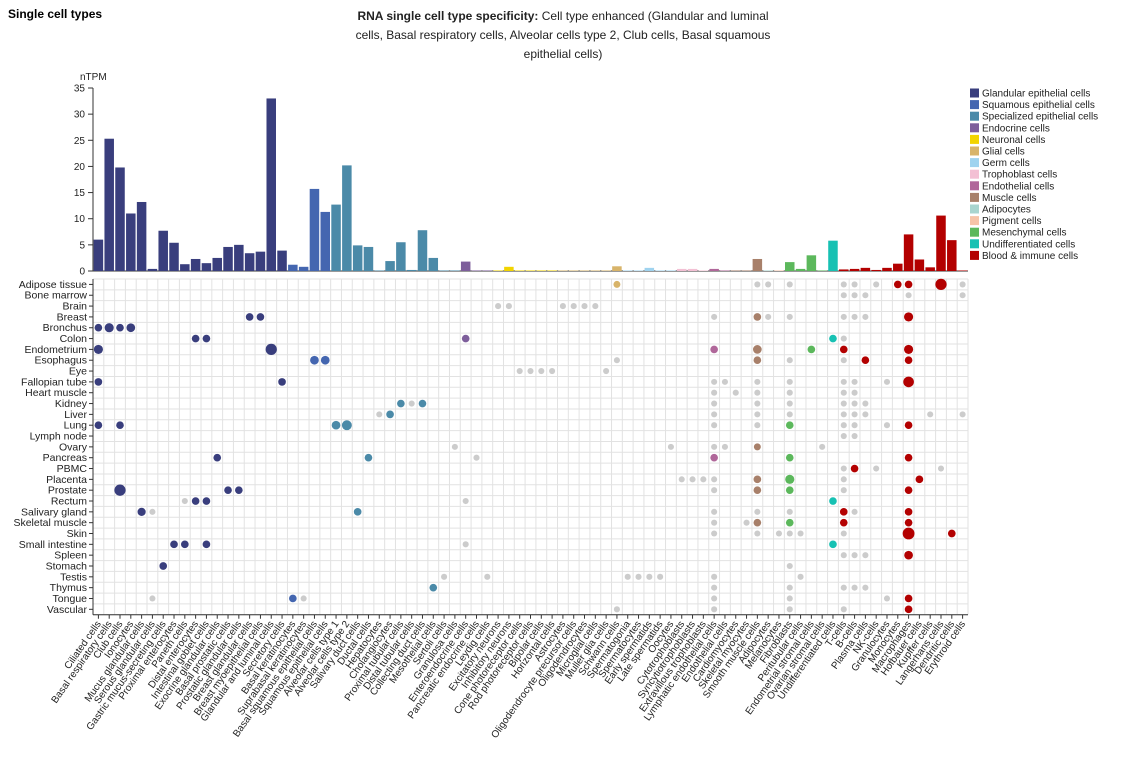 This screenshot has width=1128, height=758. Describe the element at coordinates (53, 285) in the screenshot. I see `row-label: Adipose tissue` at that location.